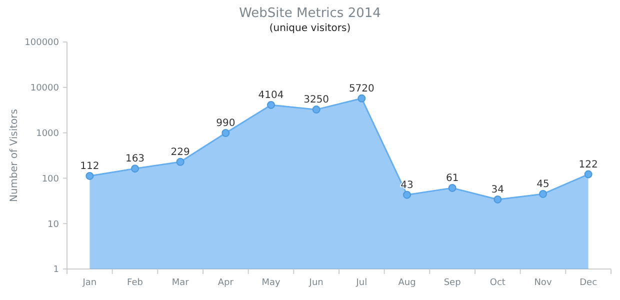  Describe the element at coordinates (56, 270) in the screenshot. I see `y-tick-label: 1` at that location.